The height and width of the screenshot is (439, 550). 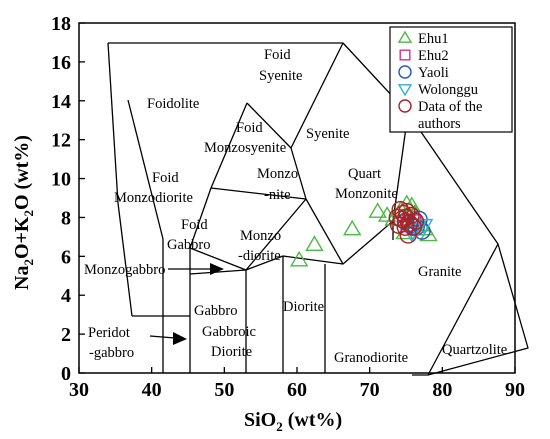 I want to click on label-foid-monzodiorite-2: Monzodiorite, so click(x=153, y=198).